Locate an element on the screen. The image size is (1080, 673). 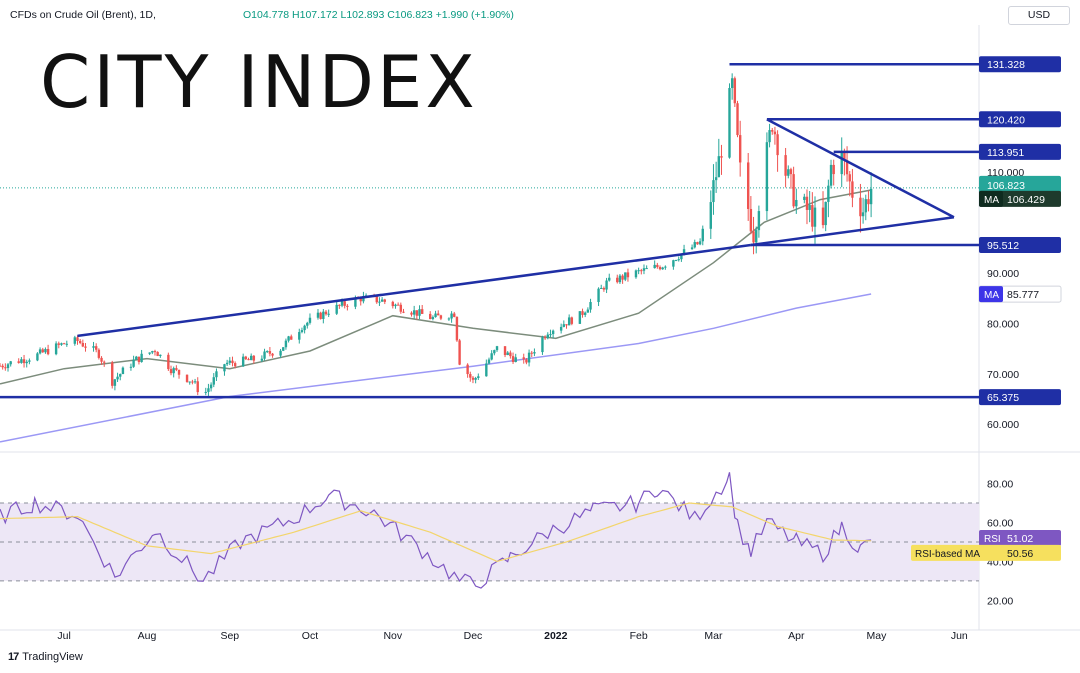
trendline is located at coordinates (860, 168).